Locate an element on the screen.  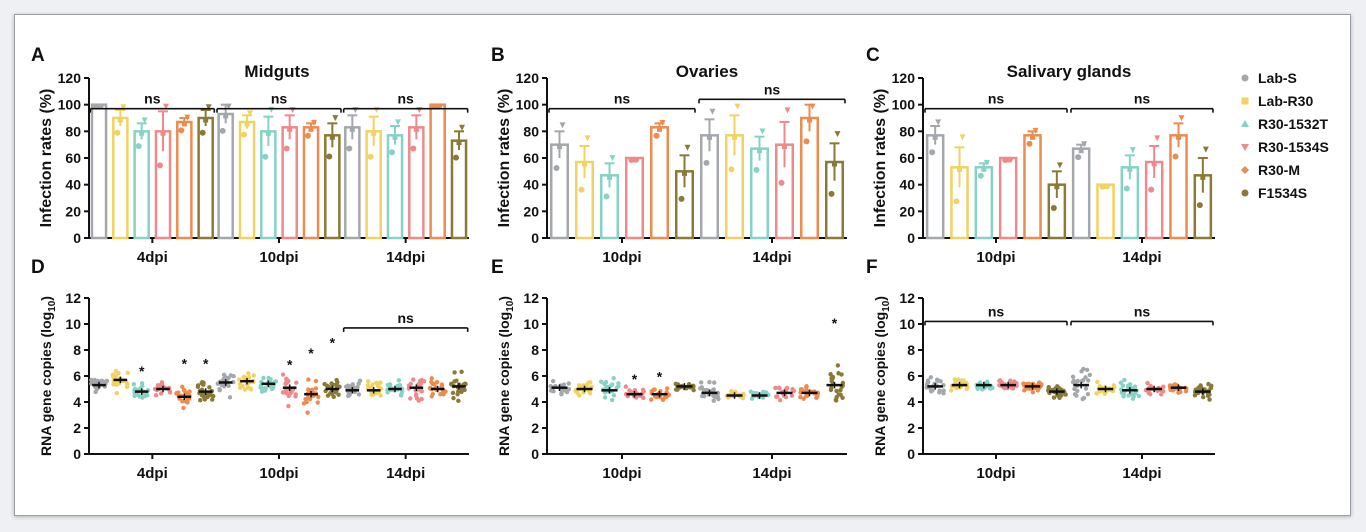
legend-marker is located at coordinates (1245, 193).